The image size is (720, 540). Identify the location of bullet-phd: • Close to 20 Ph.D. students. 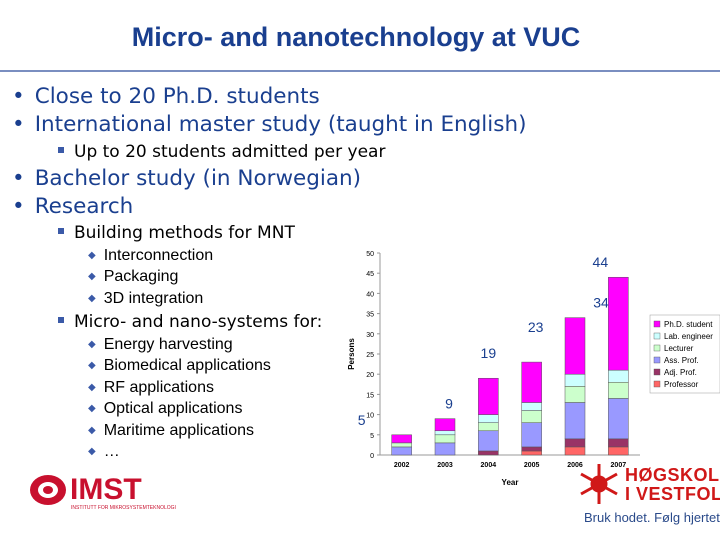
(166, 96).